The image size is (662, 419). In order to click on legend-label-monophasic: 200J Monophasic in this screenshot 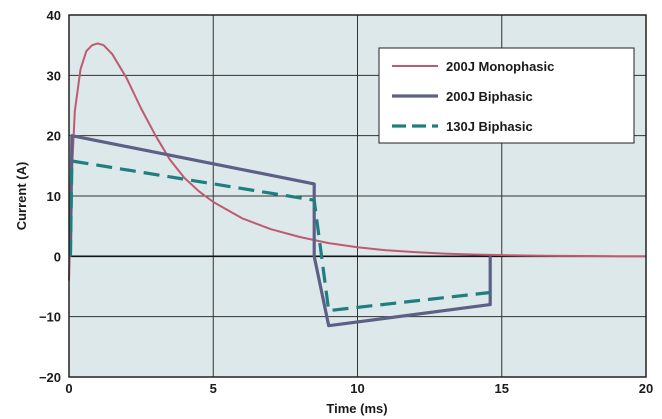, I will do `click(500, 66)`.